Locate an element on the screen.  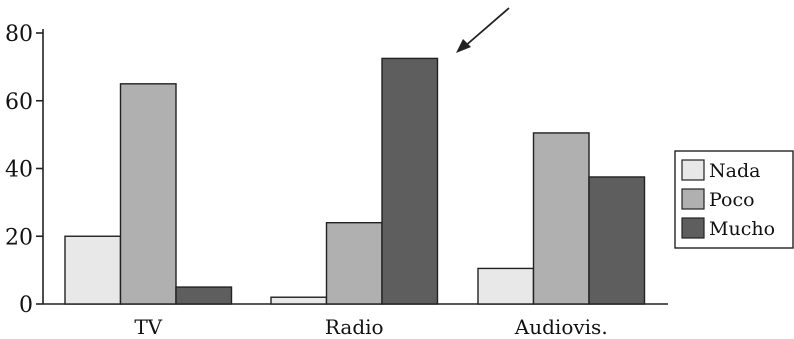
legend-label-poco: Poco is located at coordinates (732, 200).